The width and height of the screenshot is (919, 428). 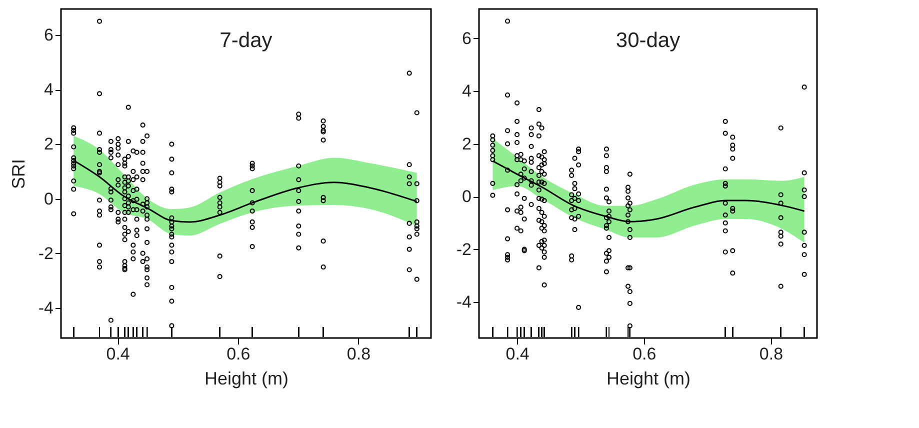 What do you see at coordinates (648, 40) in the screenshot?
I see `text: 30-day` at bounding box center [648, 40].